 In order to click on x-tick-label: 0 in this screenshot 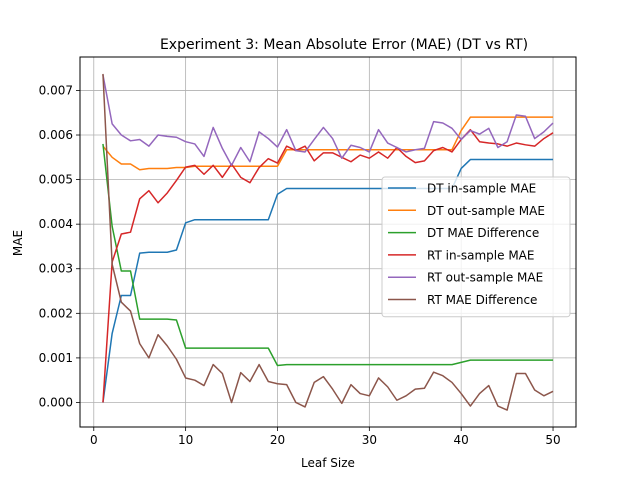, I will do `click(94, 440)`.